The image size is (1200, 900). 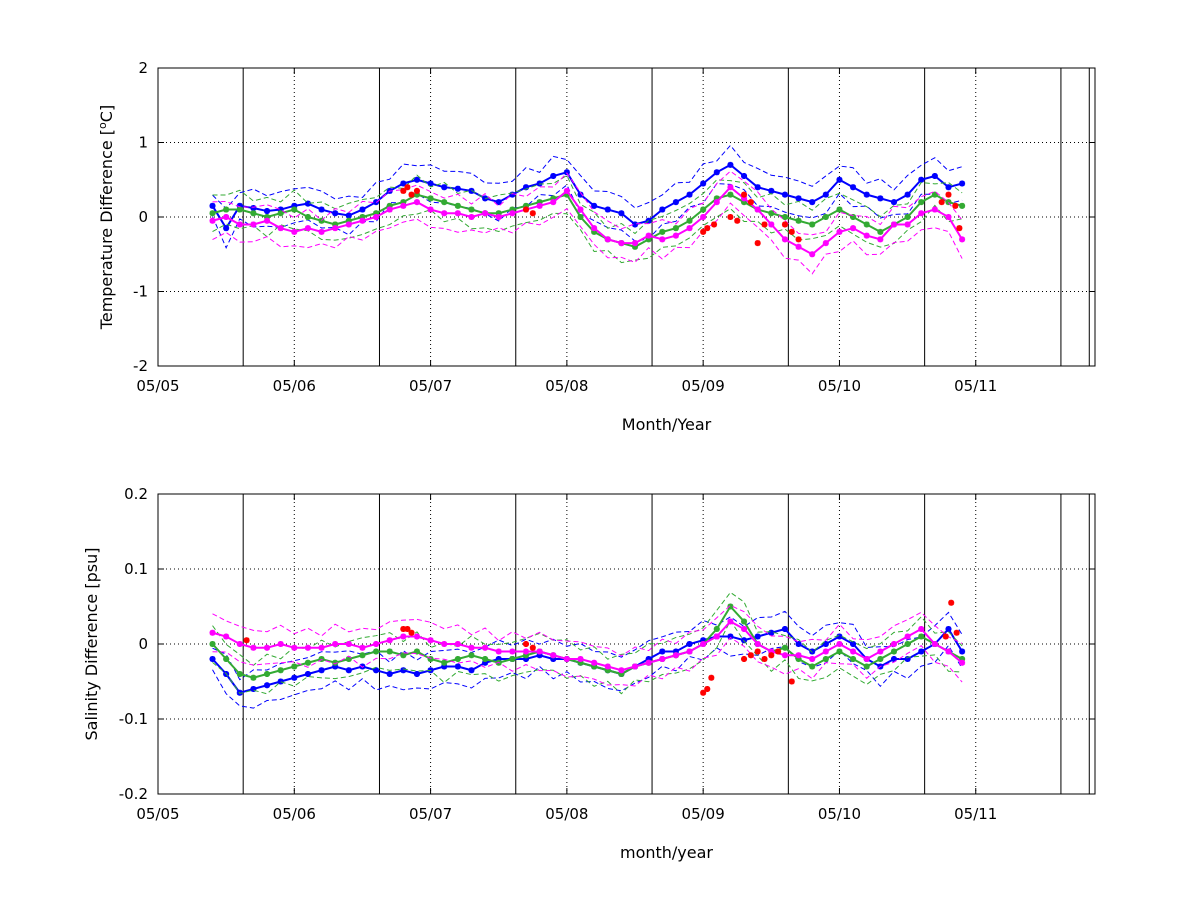 What do you see at coordinates (703, 386) in the screenshot?
I see `x-tick-label: 05/09` at bounding box center [703, 386].